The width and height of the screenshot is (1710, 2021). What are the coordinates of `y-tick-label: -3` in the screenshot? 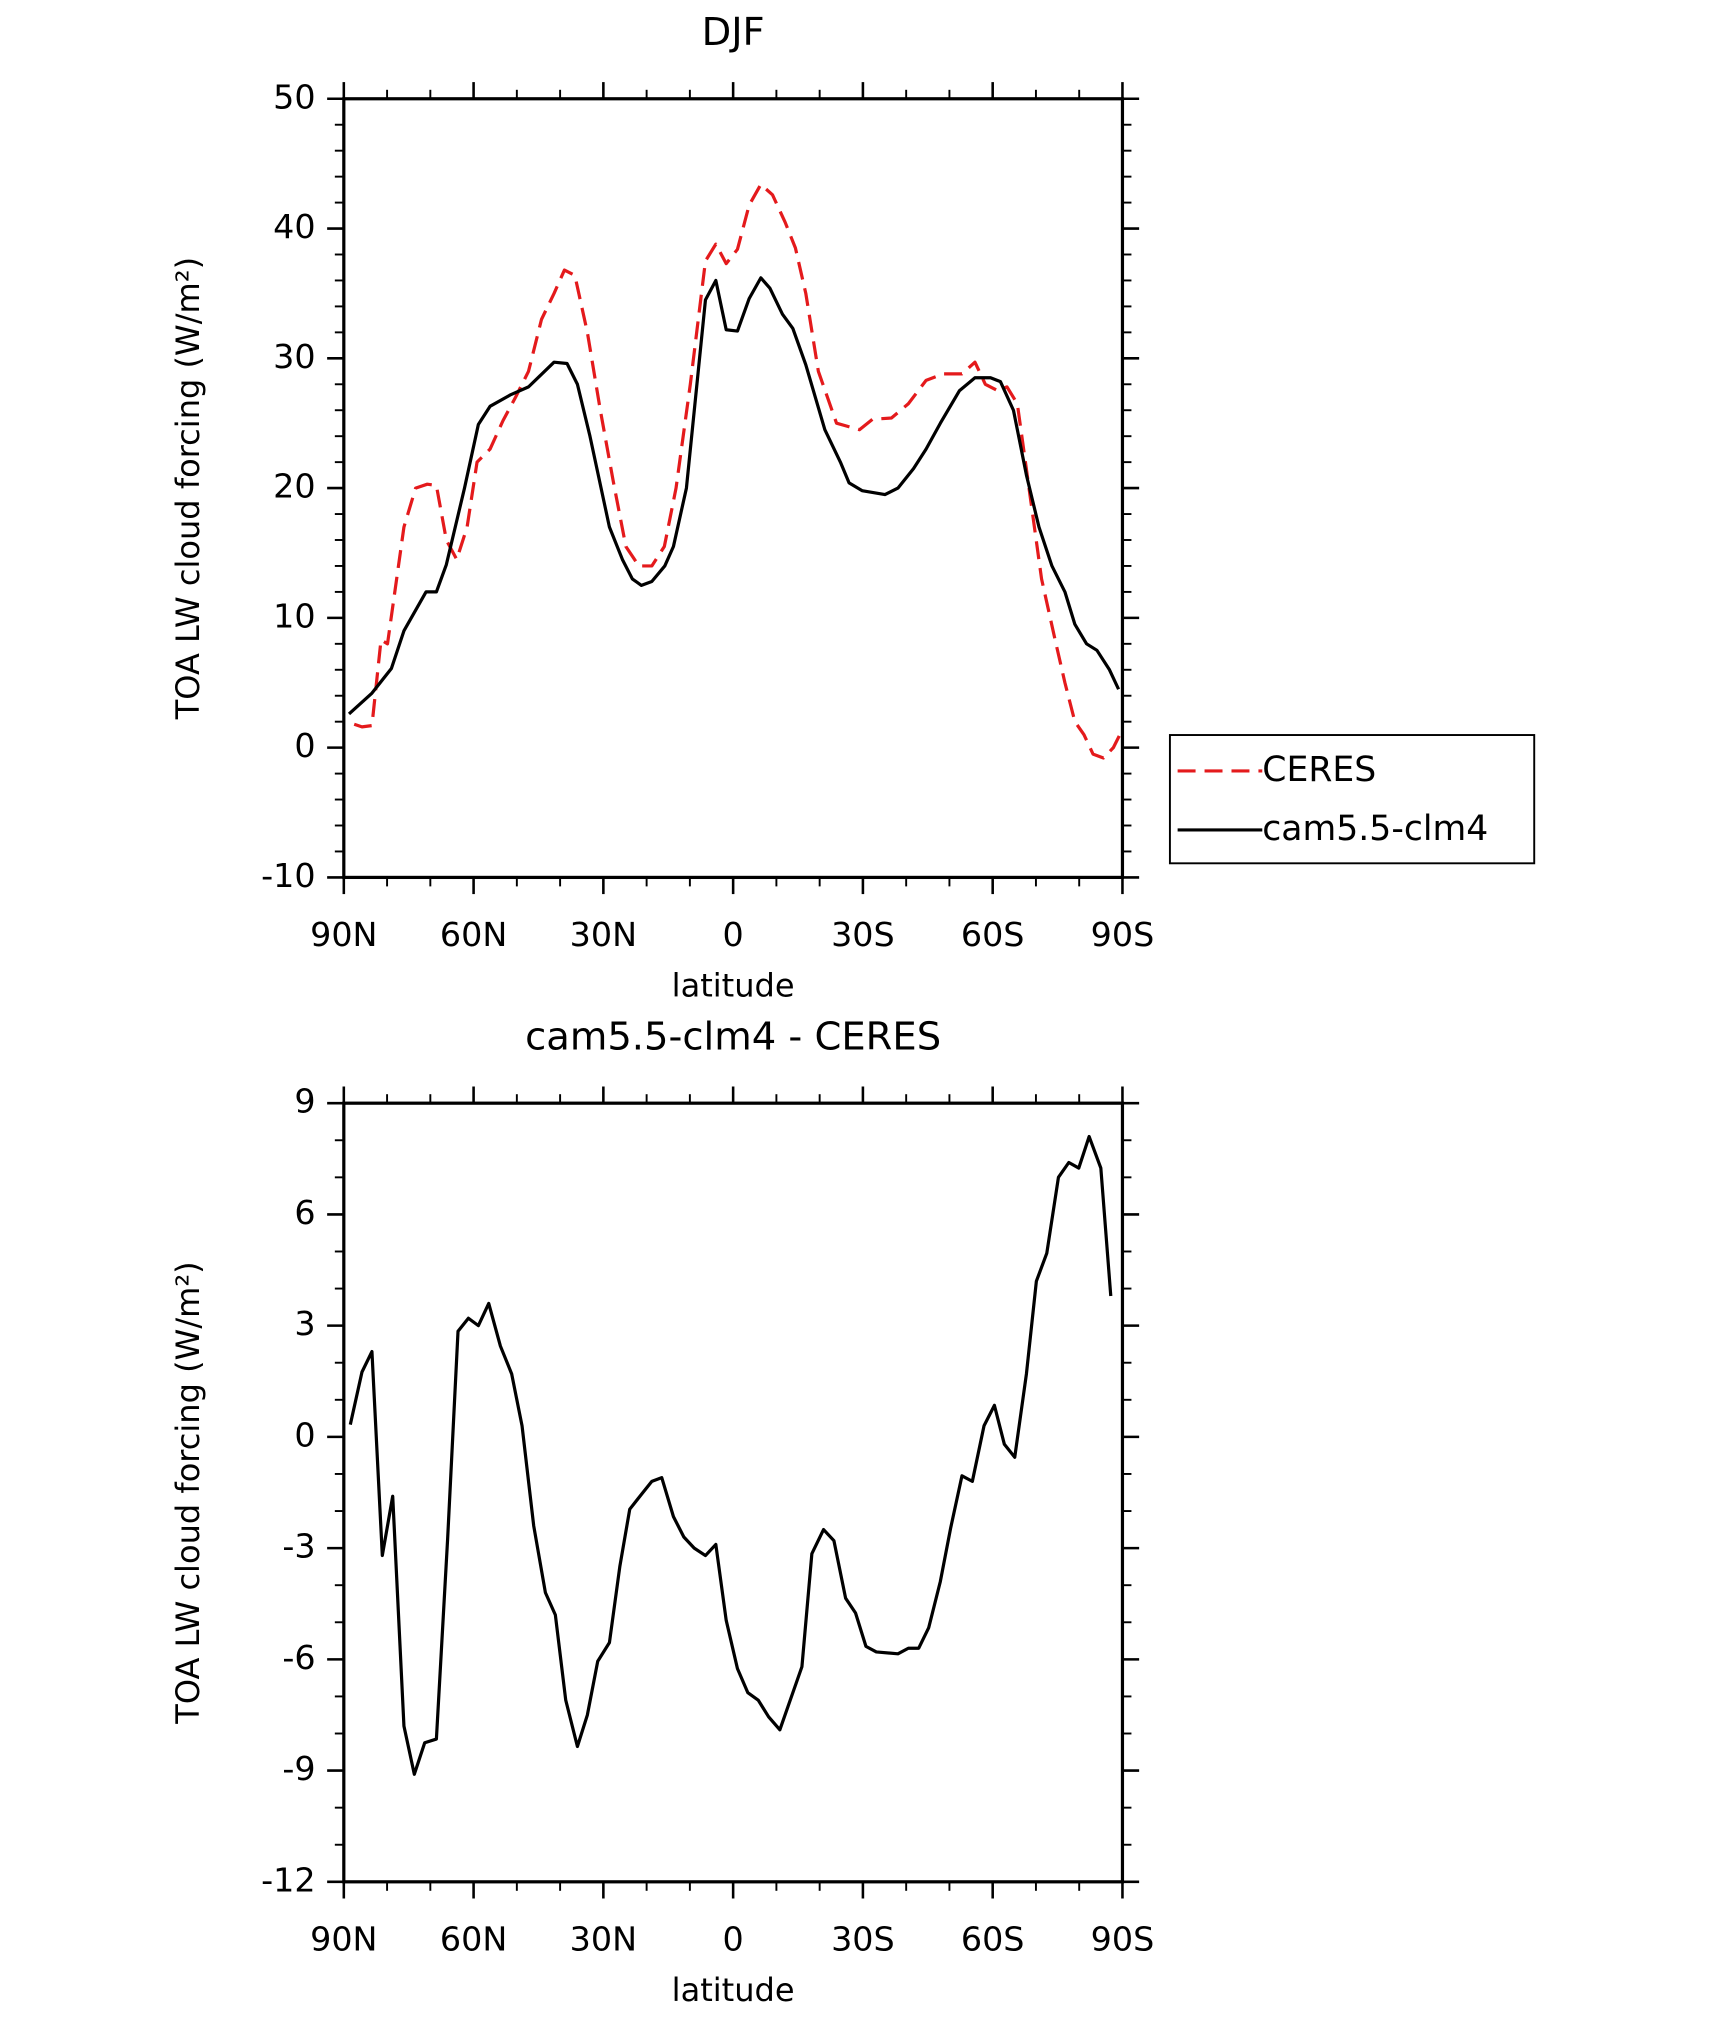 It's located at (298, 1546).